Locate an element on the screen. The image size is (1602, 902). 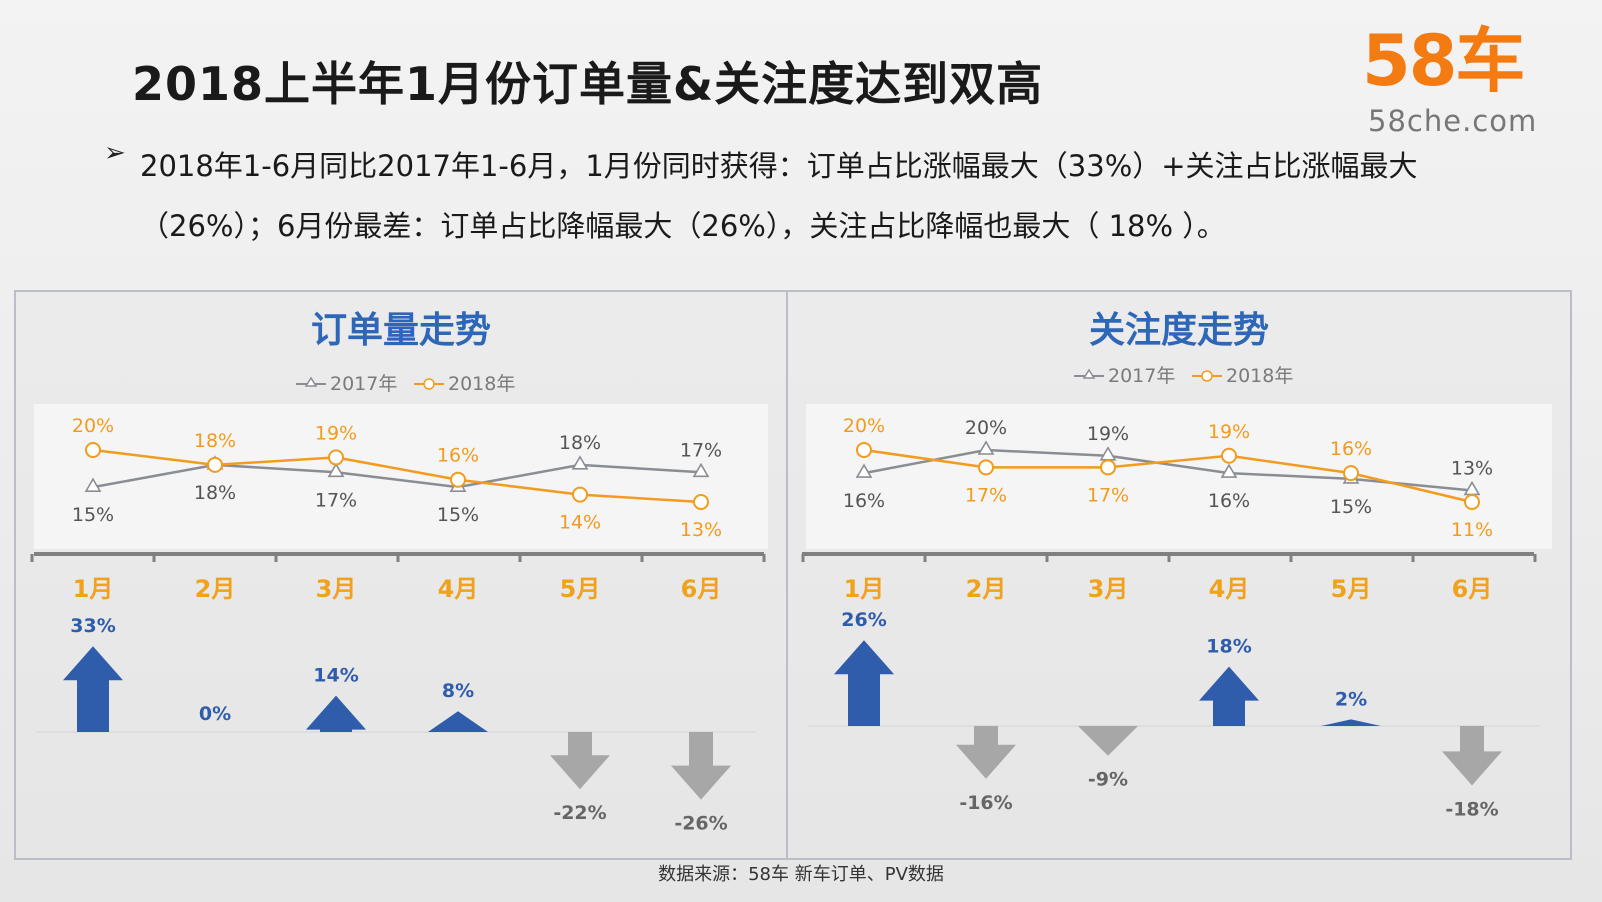
change-label: -26% is located at coordinates (700, 824).